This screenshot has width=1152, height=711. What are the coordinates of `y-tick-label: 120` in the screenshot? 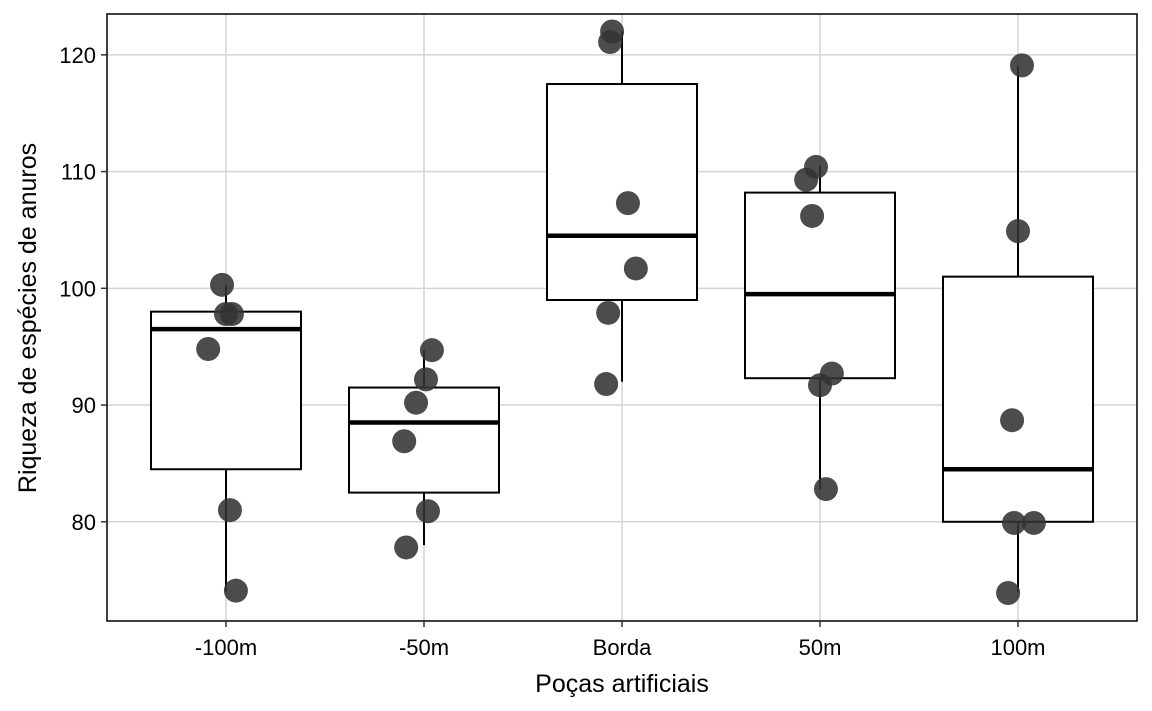 It's located at (77, 55).